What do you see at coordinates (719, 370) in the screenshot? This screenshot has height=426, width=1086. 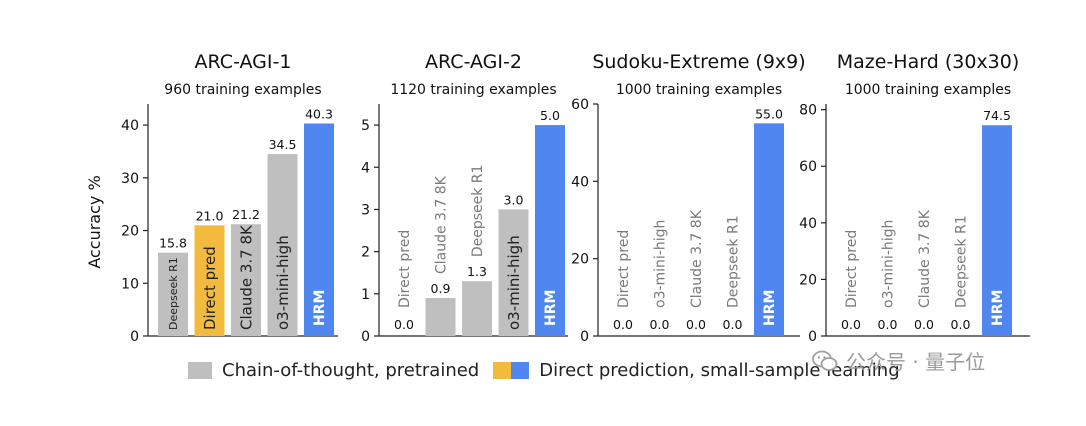 I see `legend-label-direct: Direct prediction, small-sample learning` at bounding box center [719, 370].